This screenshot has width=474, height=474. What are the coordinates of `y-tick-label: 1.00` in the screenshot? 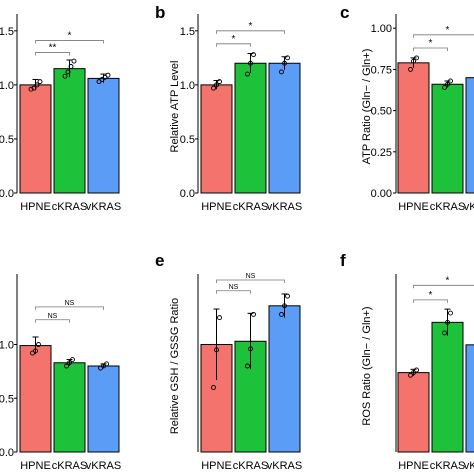 It's located at (381, 29).